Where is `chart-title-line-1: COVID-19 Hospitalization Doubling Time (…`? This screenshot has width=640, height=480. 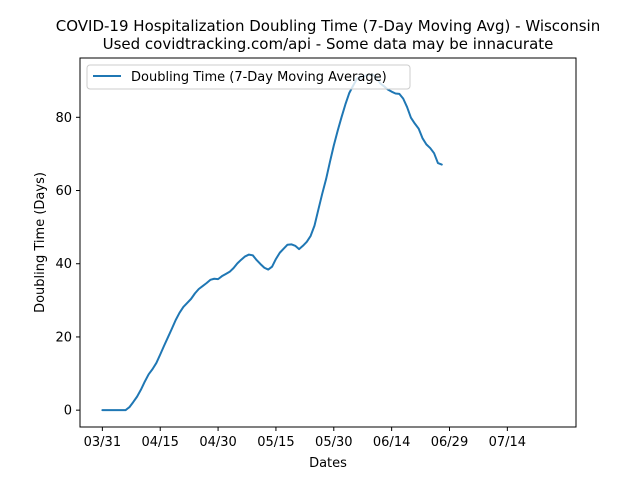 chart-title-line-1: COVID-19 Hospitalization Doubling Time (… is located at coordinates (328, 26).